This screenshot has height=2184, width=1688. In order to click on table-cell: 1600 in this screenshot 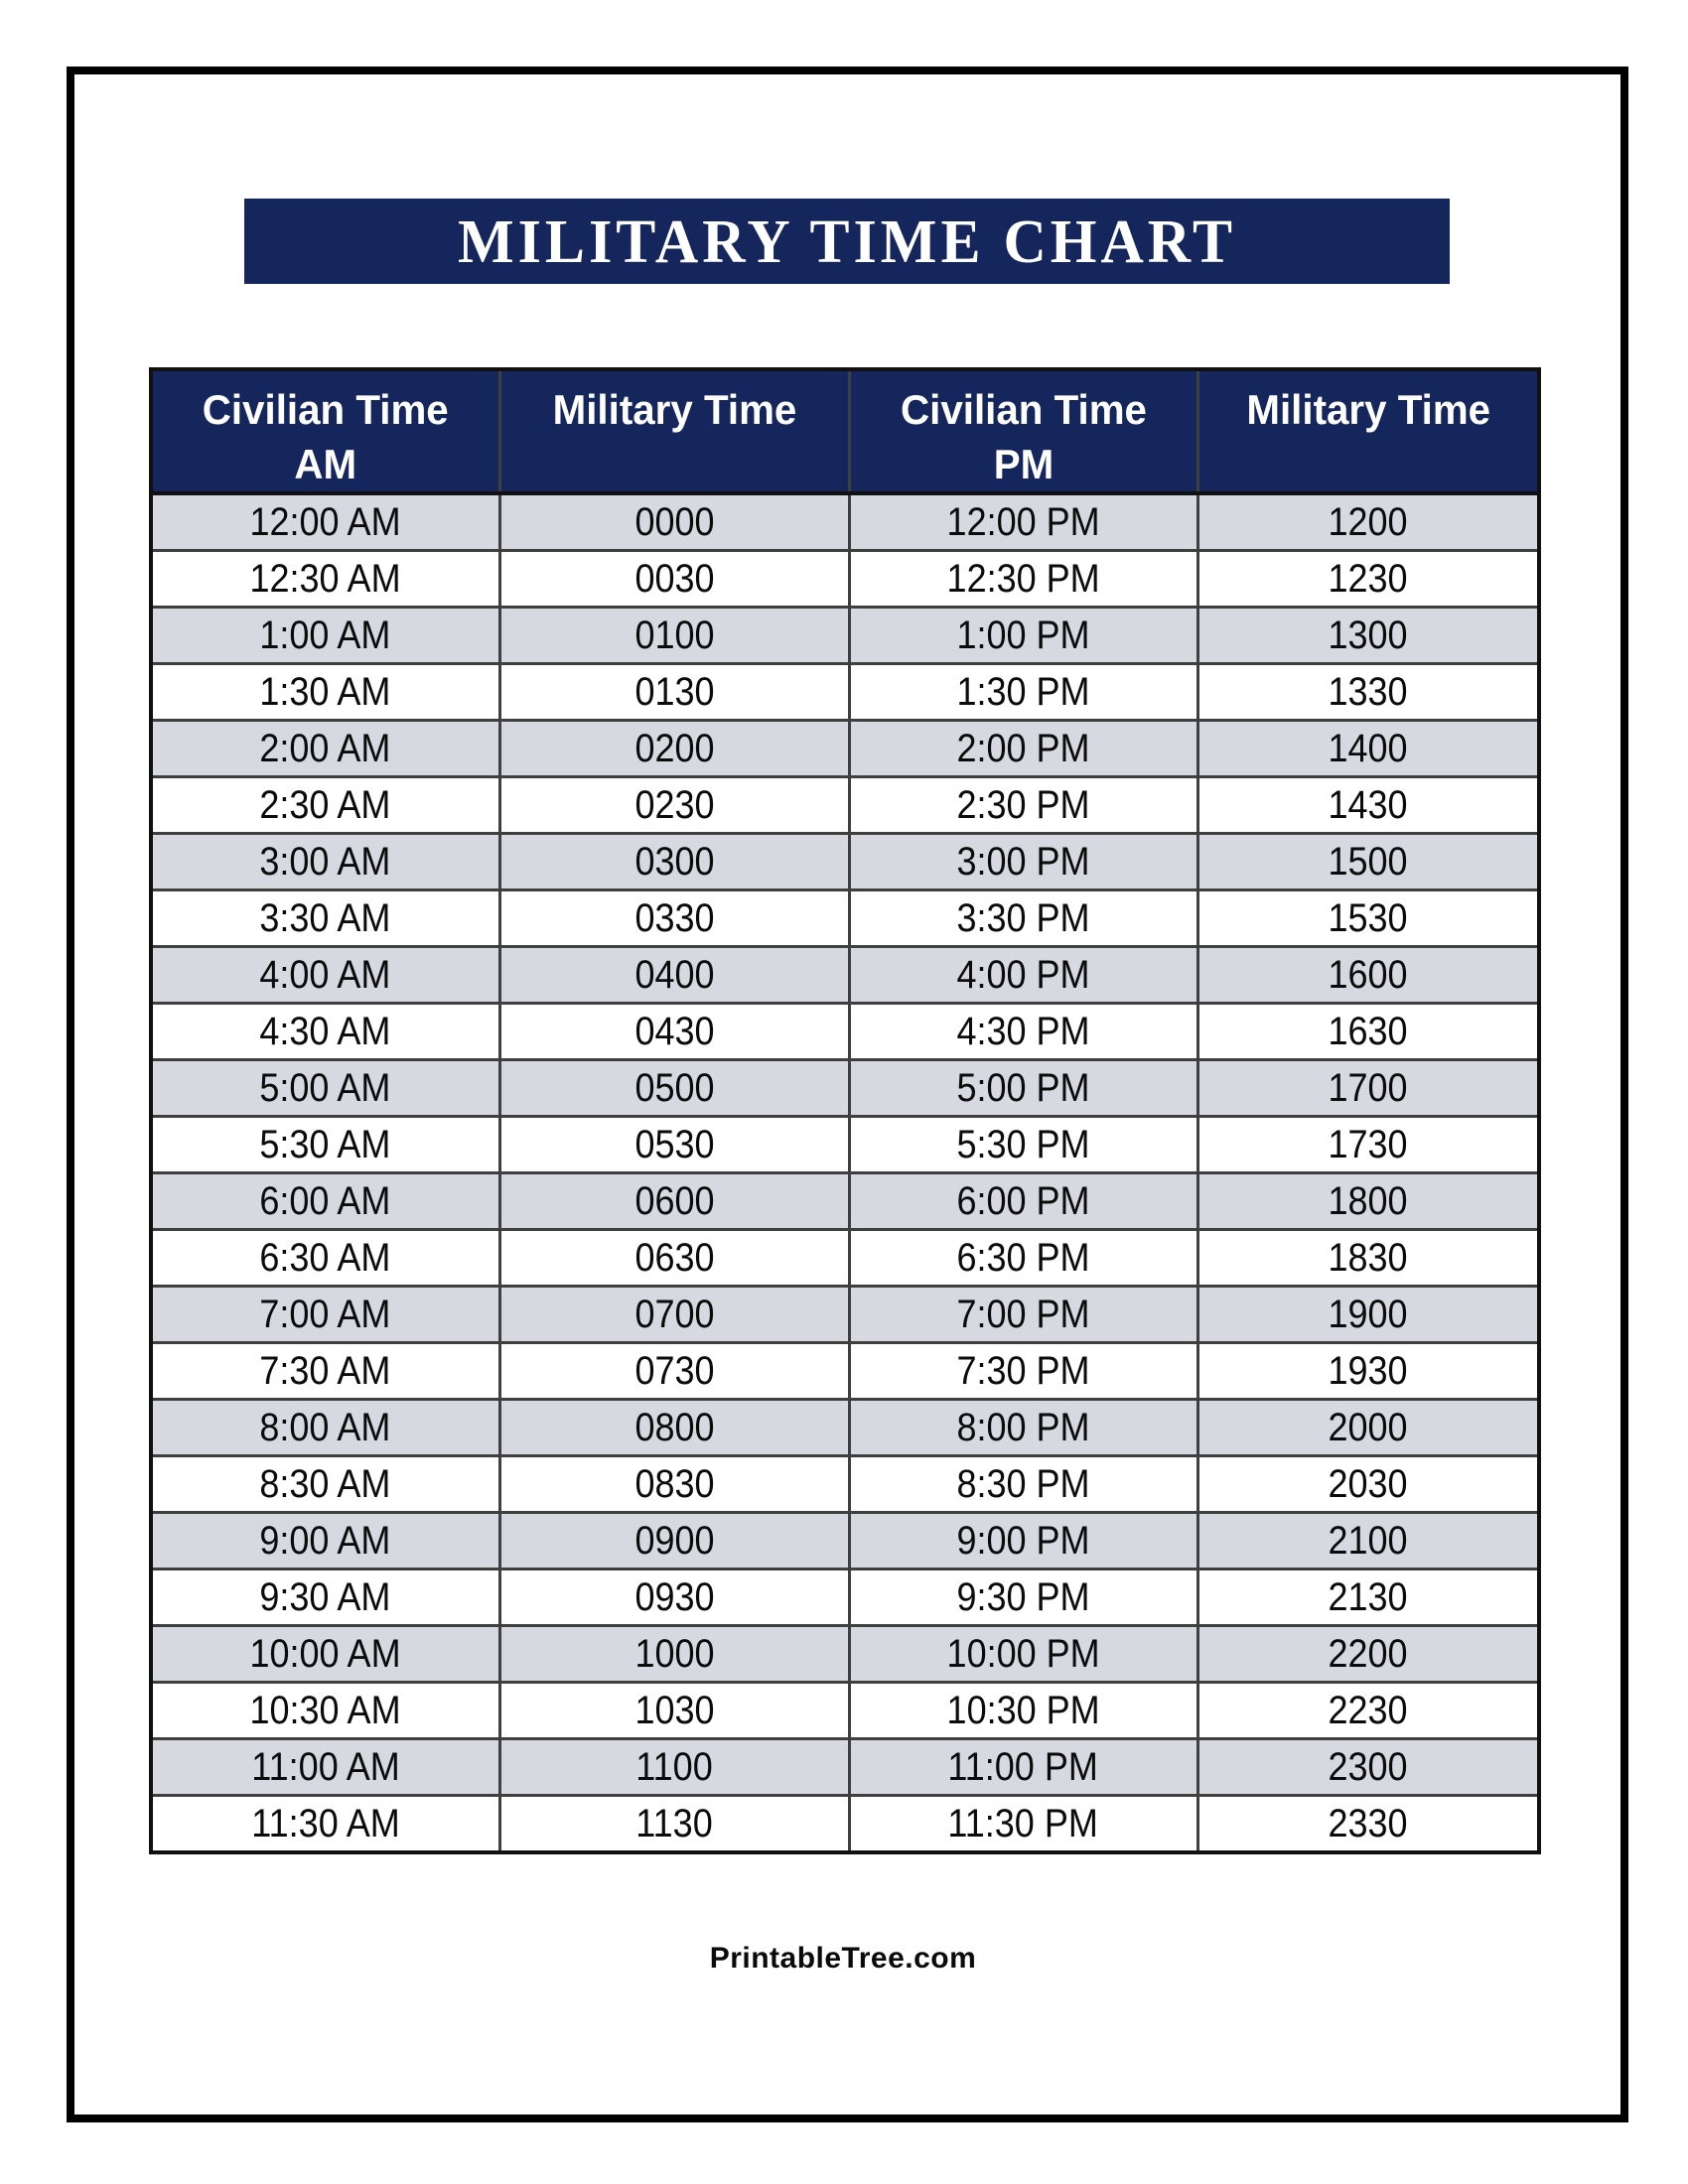, I will do `click(1368, 975)`.